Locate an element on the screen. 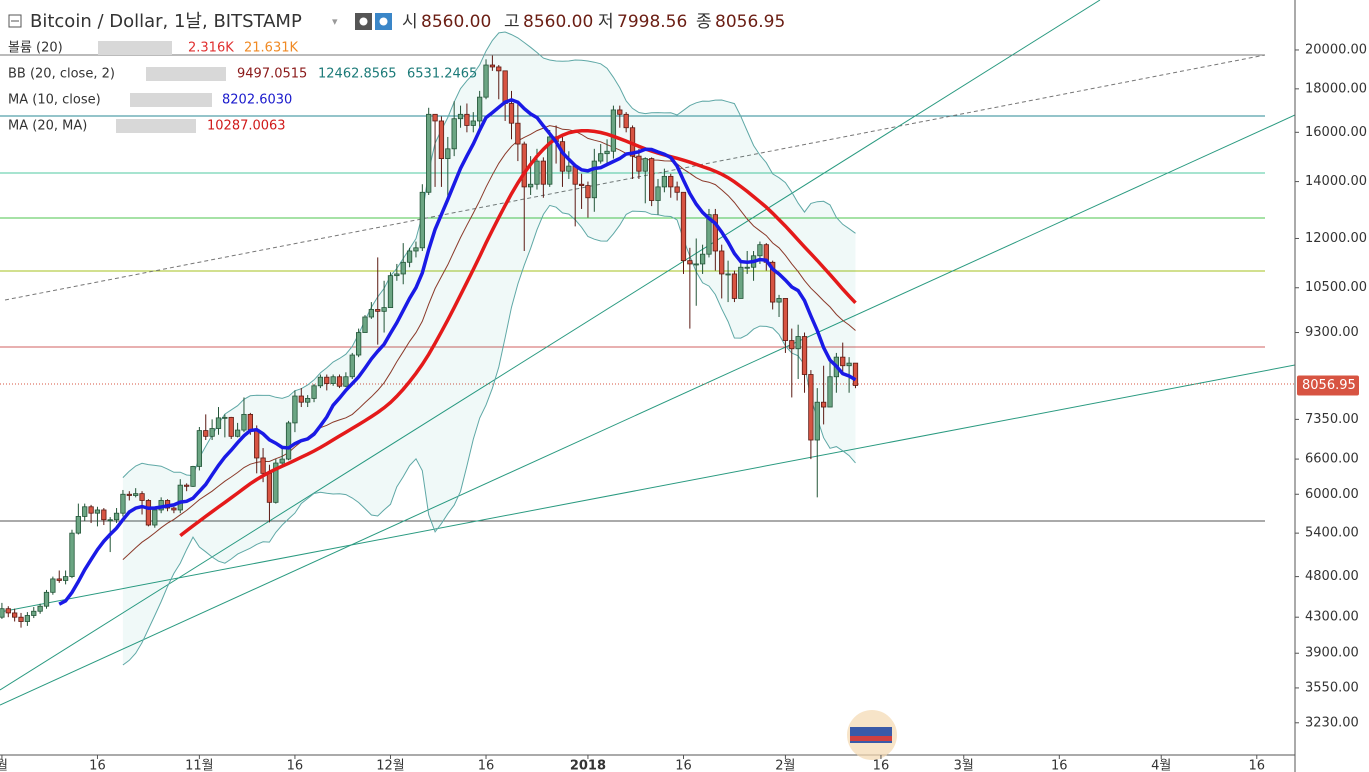  y-tick-label: 7350.00 is located at coordinates (1332, 419).